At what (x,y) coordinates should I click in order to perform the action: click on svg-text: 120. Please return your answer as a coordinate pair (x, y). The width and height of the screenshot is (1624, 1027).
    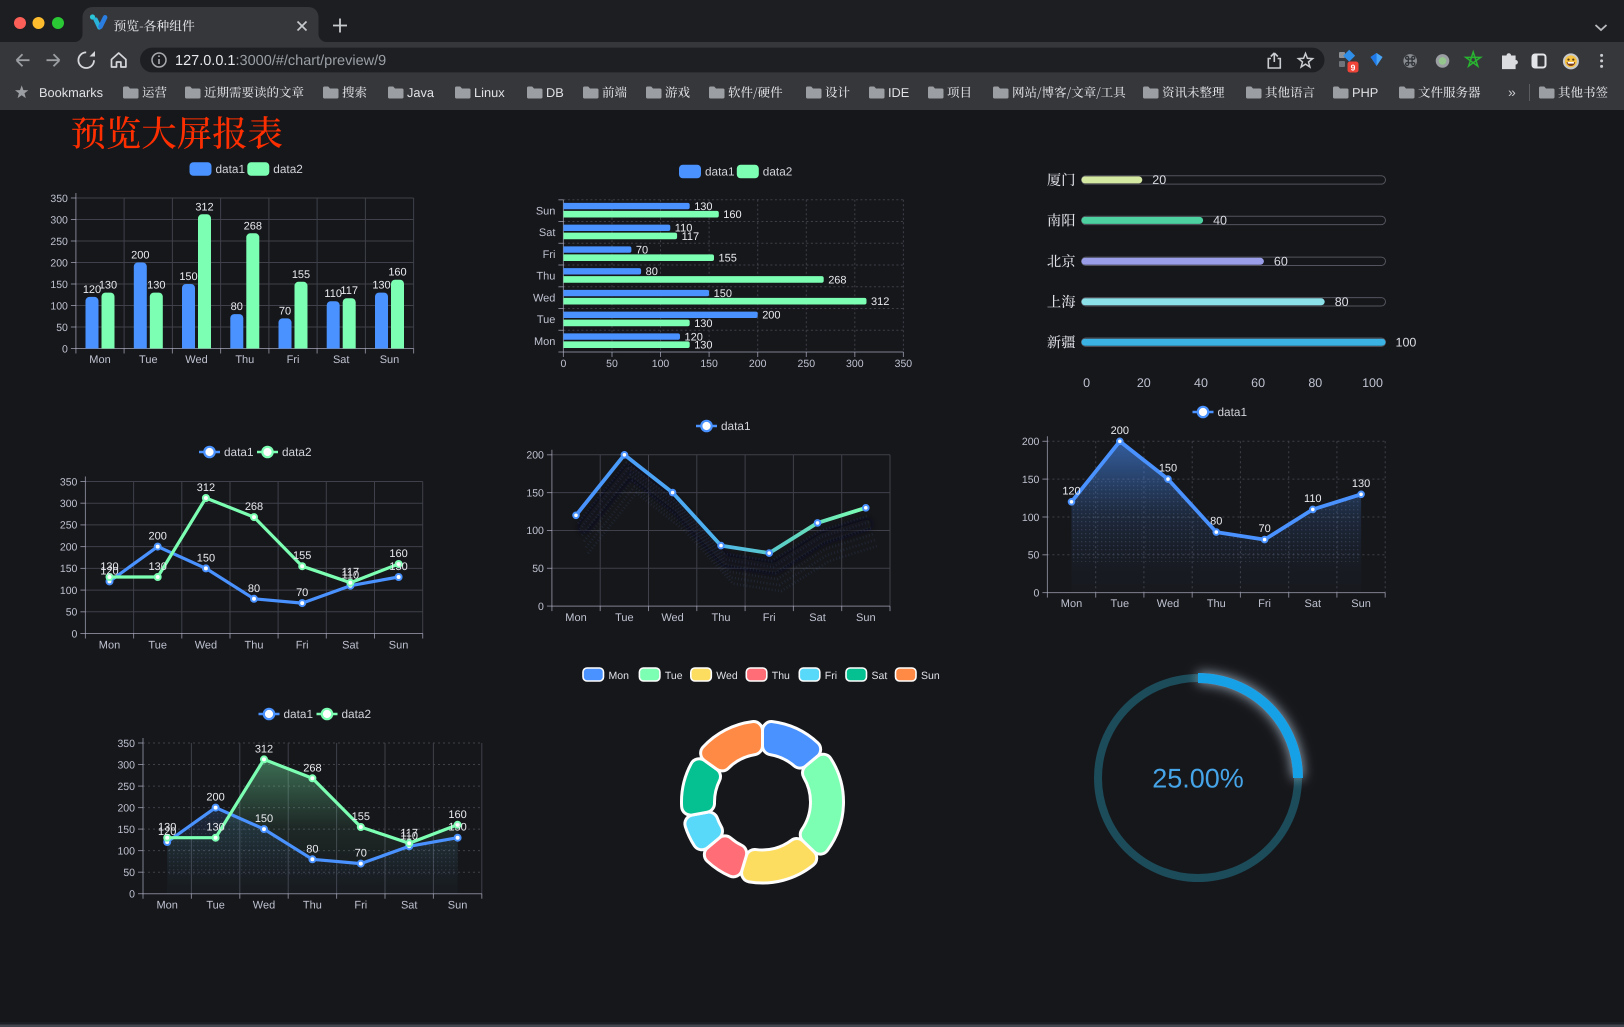
    Looking at the image, I should click on (694, 338).